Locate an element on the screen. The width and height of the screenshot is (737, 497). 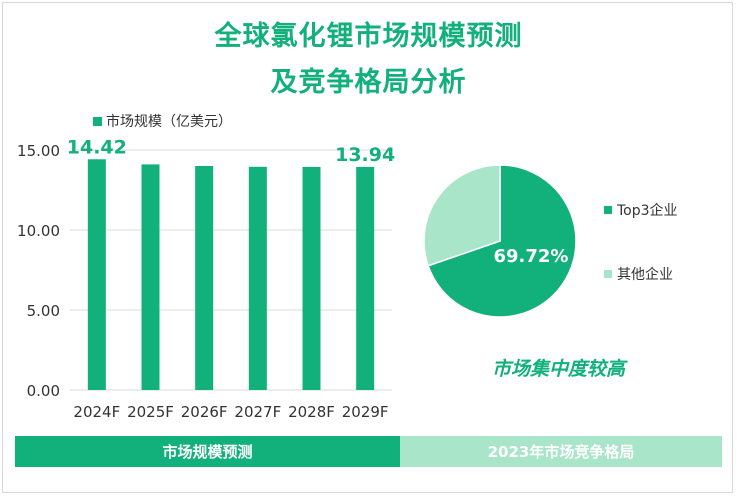
bar-2024F is located at coordinates (96, 274).